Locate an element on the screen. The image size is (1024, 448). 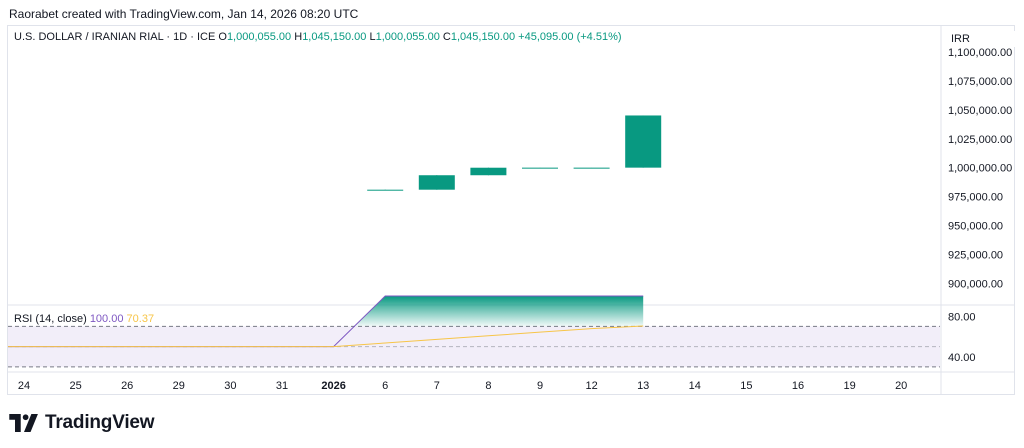
rsi-y-tick-label: 40.00 is located at coordinates (962, 358).